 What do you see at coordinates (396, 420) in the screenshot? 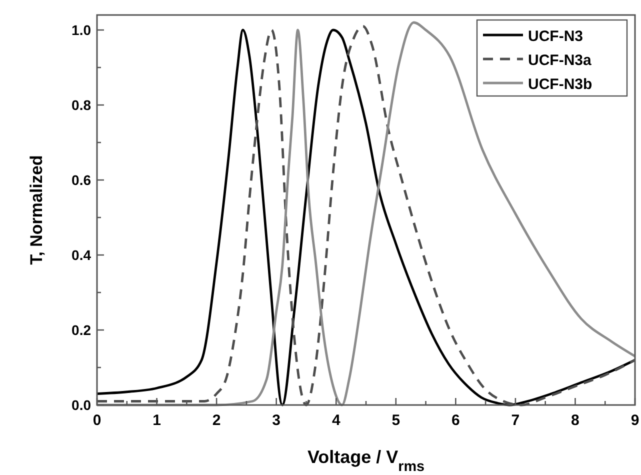
I see `x-tick-label: 5` at bounding box center [396, 420].